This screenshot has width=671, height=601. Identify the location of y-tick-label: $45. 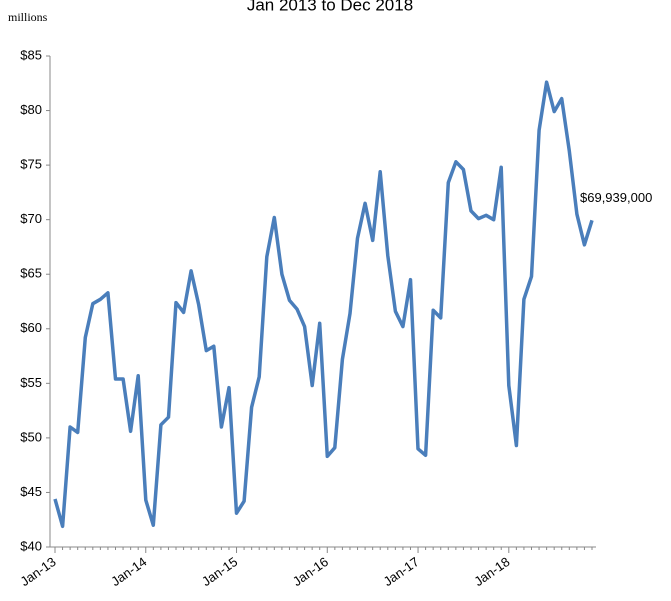
(31, 491).